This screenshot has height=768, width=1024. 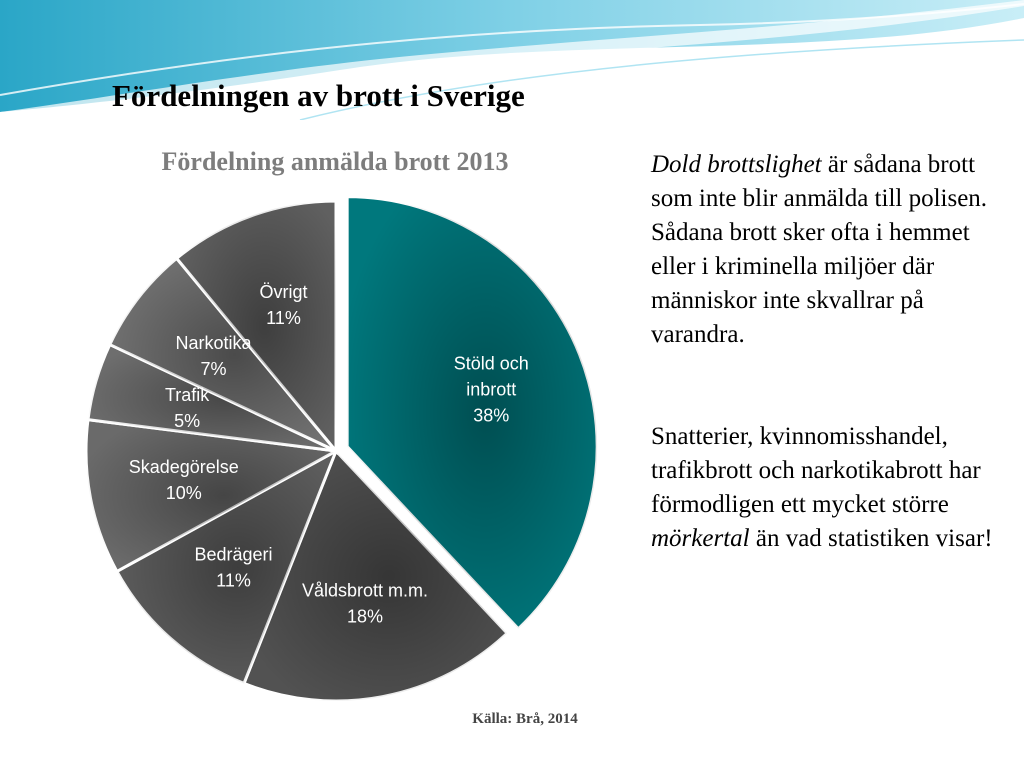 What do you see at coordinates (525, 719) in the screenshot?
I see `chart-source: Källa: Brå, 2014` at bounding box center [525, 719].